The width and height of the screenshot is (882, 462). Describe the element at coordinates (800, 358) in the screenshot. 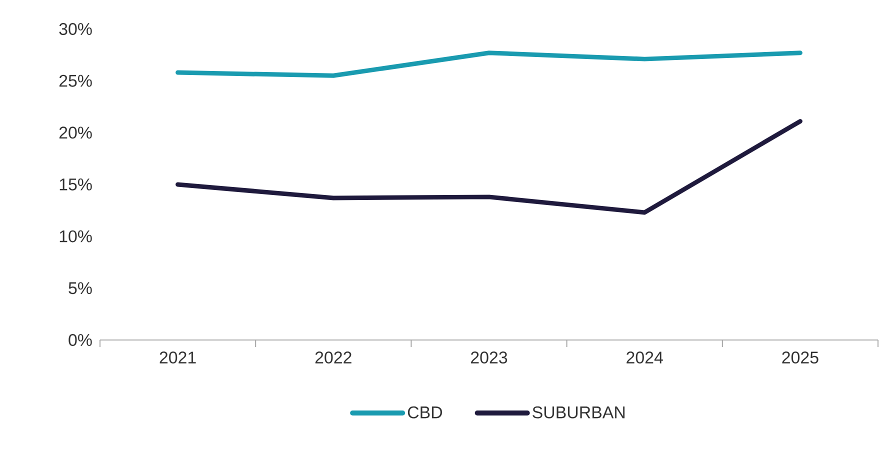

I see `x-tick-label: 2025` at that location.